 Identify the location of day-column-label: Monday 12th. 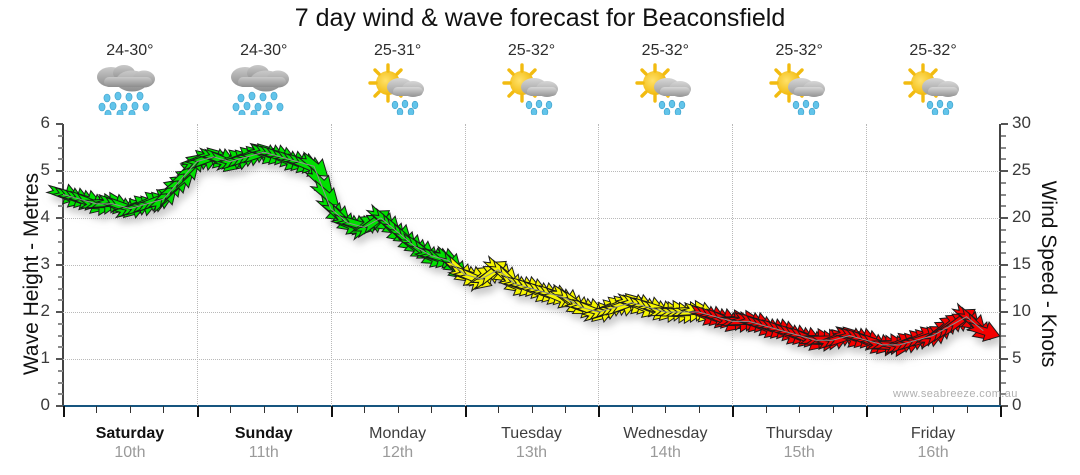
(398, 443).